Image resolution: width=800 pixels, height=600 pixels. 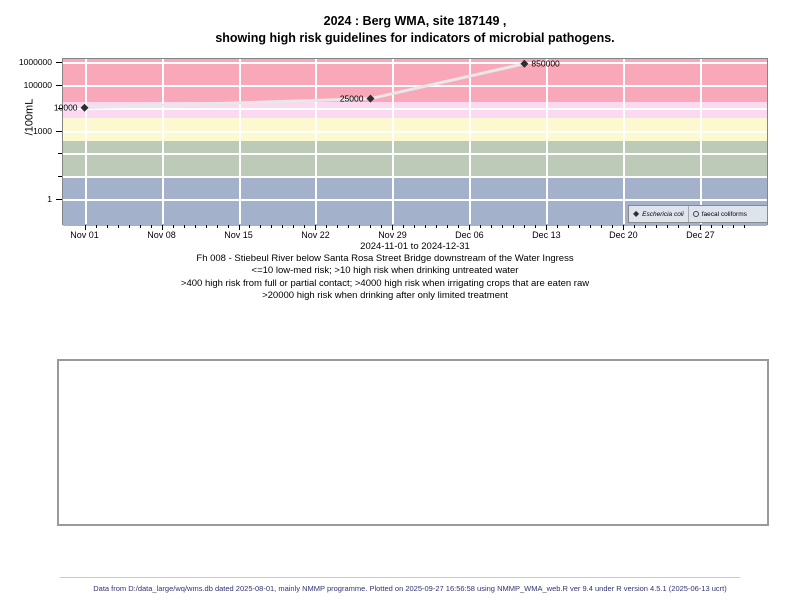 What do you see at coordinates (415, 246) in the screenshot?
I see `x-axis-title: 2024-11-01 to 2024-12-31` at bounding box center [415, 246].